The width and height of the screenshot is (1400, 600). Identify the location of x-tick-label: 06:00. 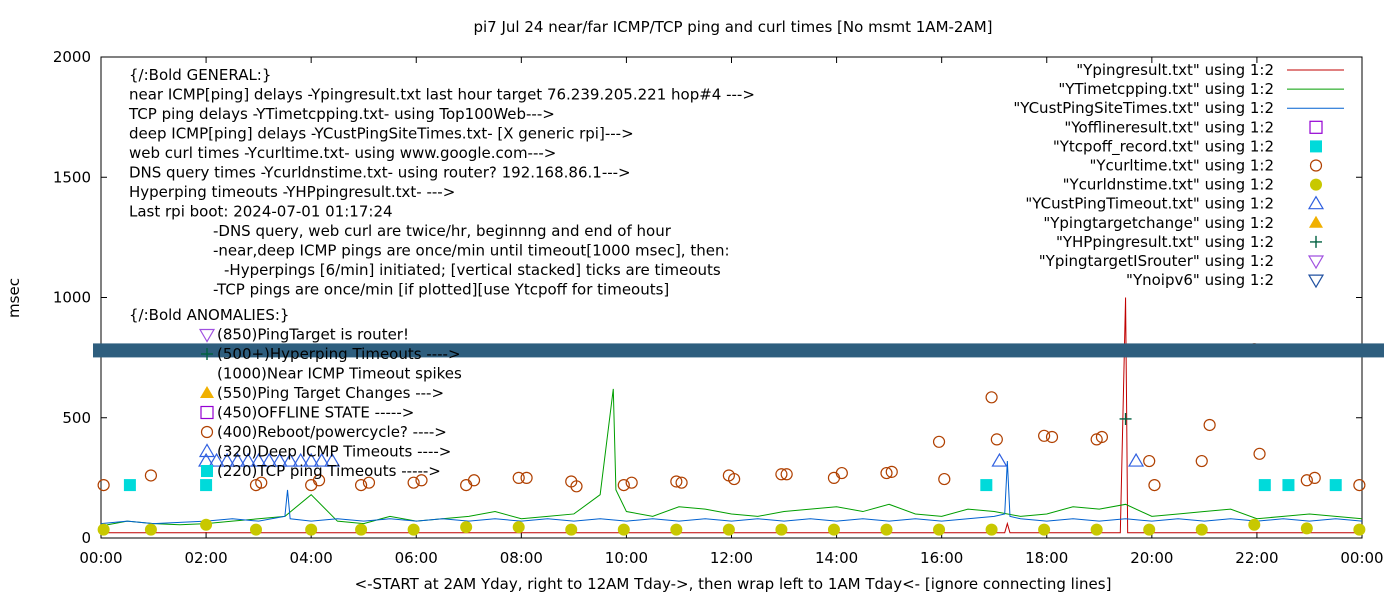
(416, 558).